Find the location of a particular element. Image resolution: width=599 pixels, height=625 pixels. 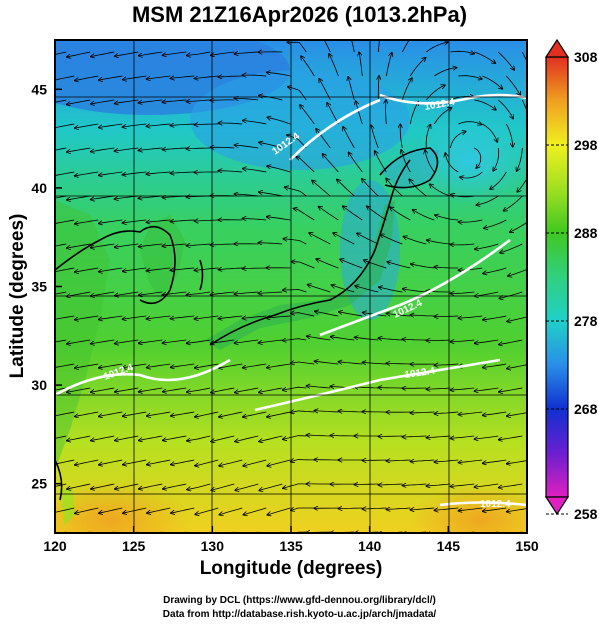

y-axis-label: Latitude (degrees) is located at coordinates (17, 296).